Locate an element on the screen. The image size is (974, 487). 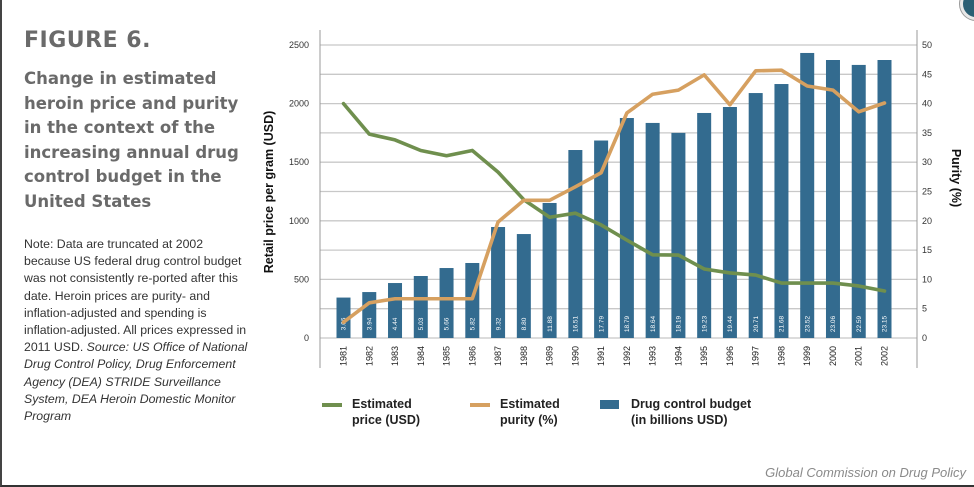
right-tick-label: 10 is located at coordinates (927, 279).